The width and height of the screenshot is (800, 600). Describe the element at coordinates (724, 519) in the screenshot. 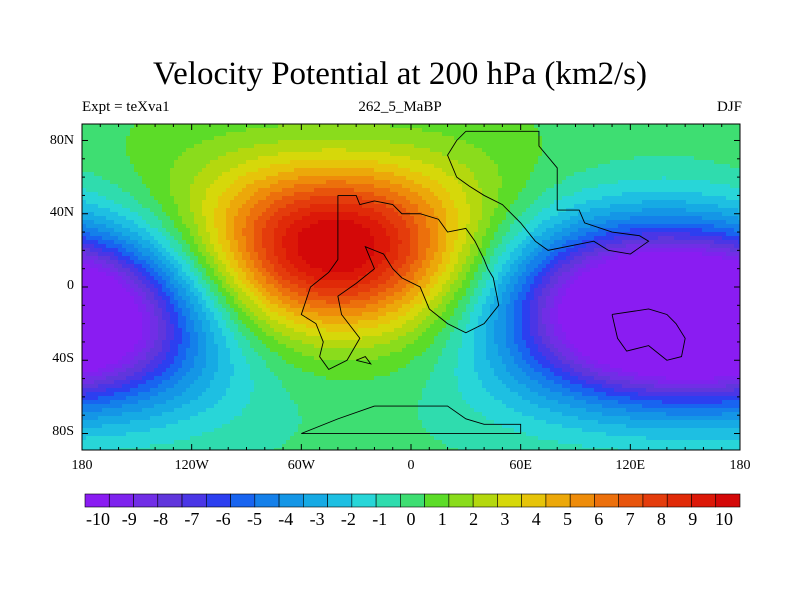

I see `colorbar-label: 10` at that location.